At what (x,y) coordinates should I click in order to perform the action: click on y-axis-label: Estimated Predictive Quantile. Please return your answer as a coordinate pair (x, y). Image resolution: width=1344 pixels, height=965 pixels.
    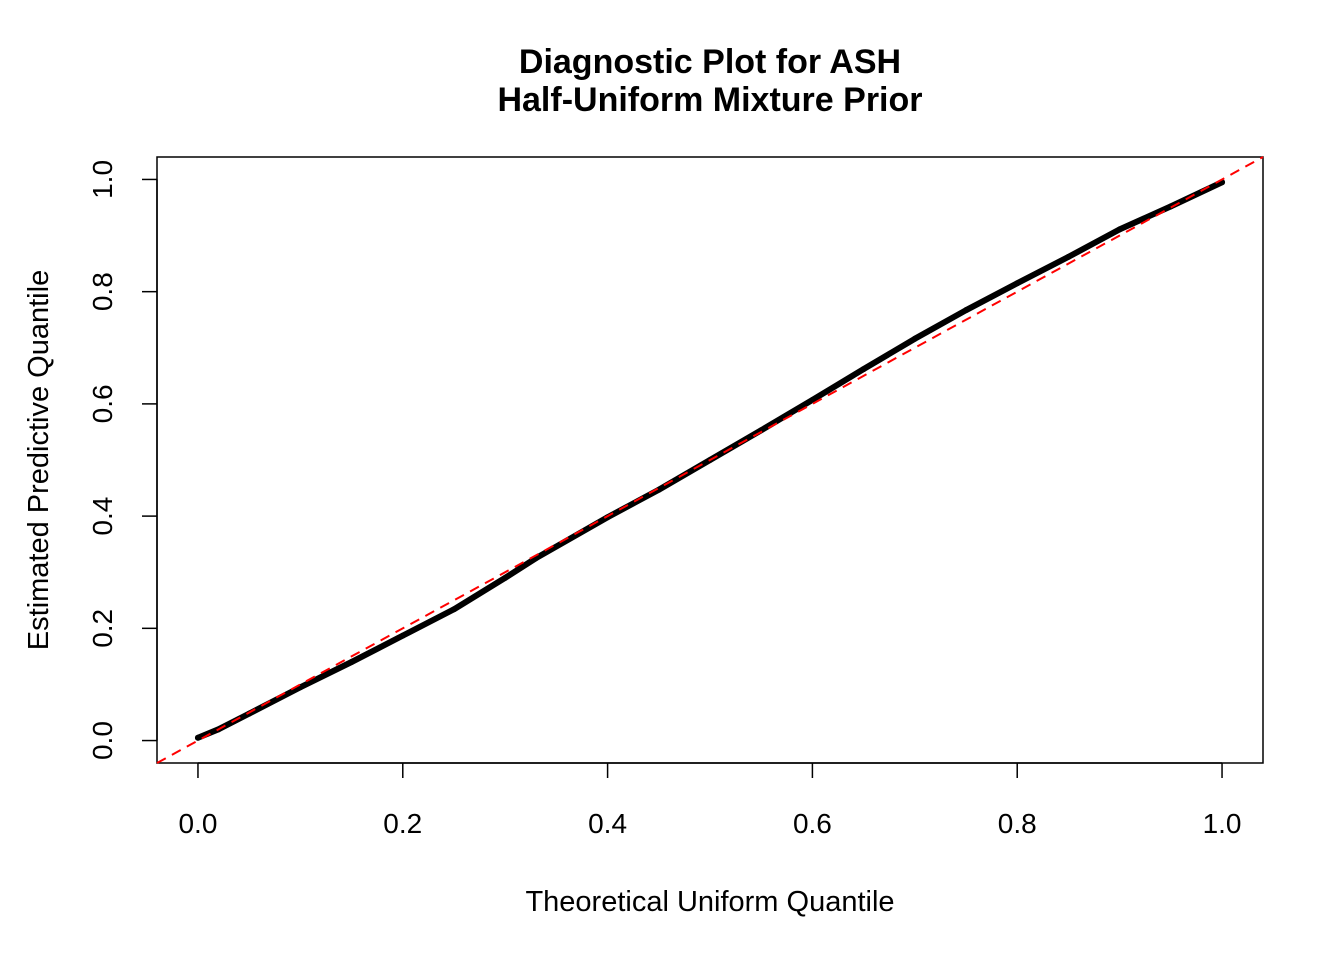
    Looking at the image, I should click on (39, 460).